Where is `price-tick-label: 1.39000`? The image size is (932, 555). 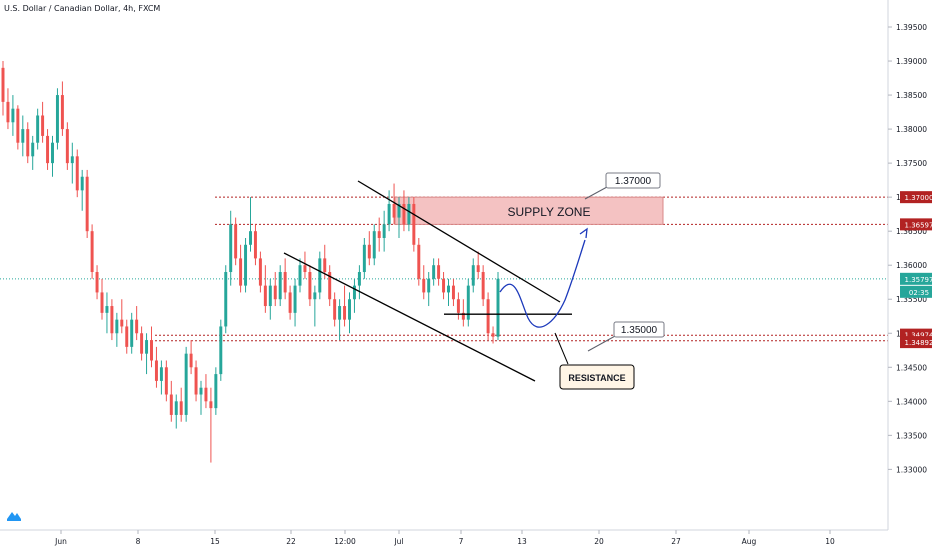 price-tick-label: 1.39000 is located at coordinates (911, 61).